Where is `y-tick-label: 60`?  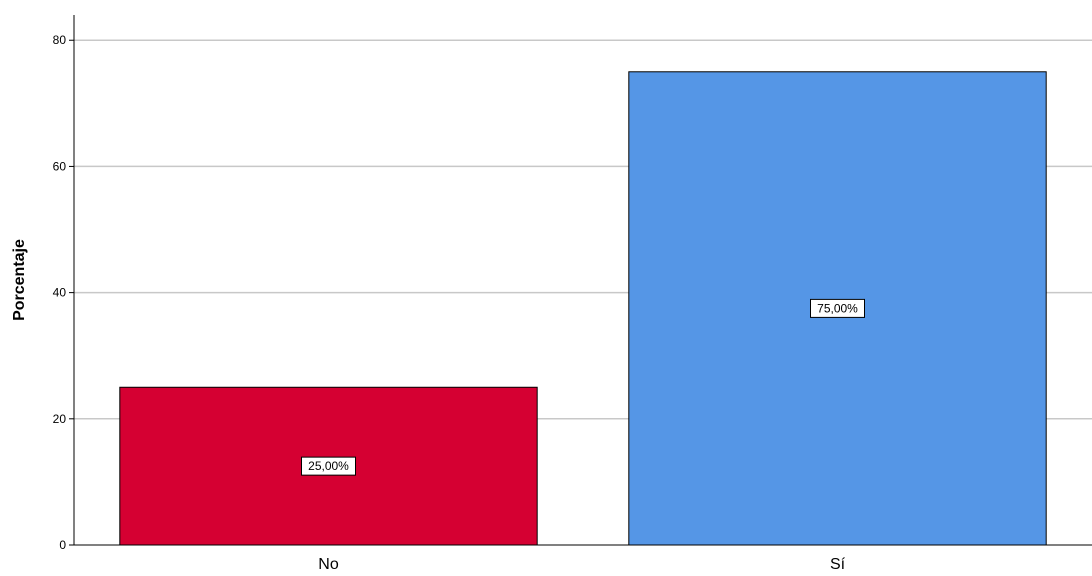
y-tick-label: 60 is located at coordinates (60, 166).